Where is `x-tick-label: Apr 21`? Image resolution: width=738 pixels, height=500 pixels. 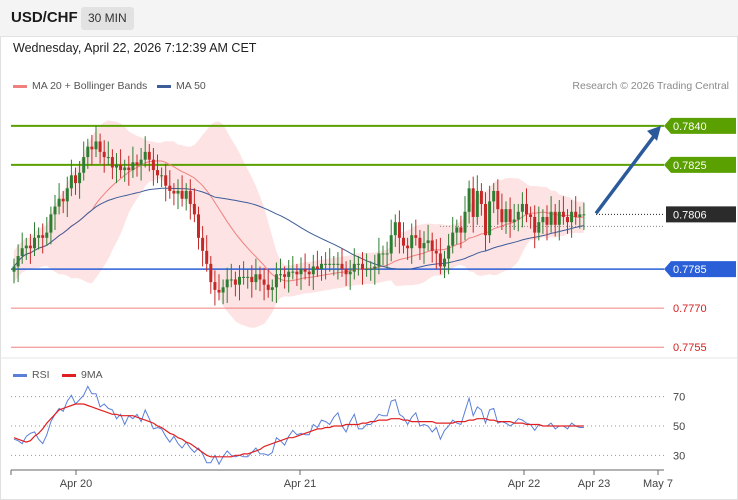 x-tick-label: Apr 21 is located at coordinates (300, 484).